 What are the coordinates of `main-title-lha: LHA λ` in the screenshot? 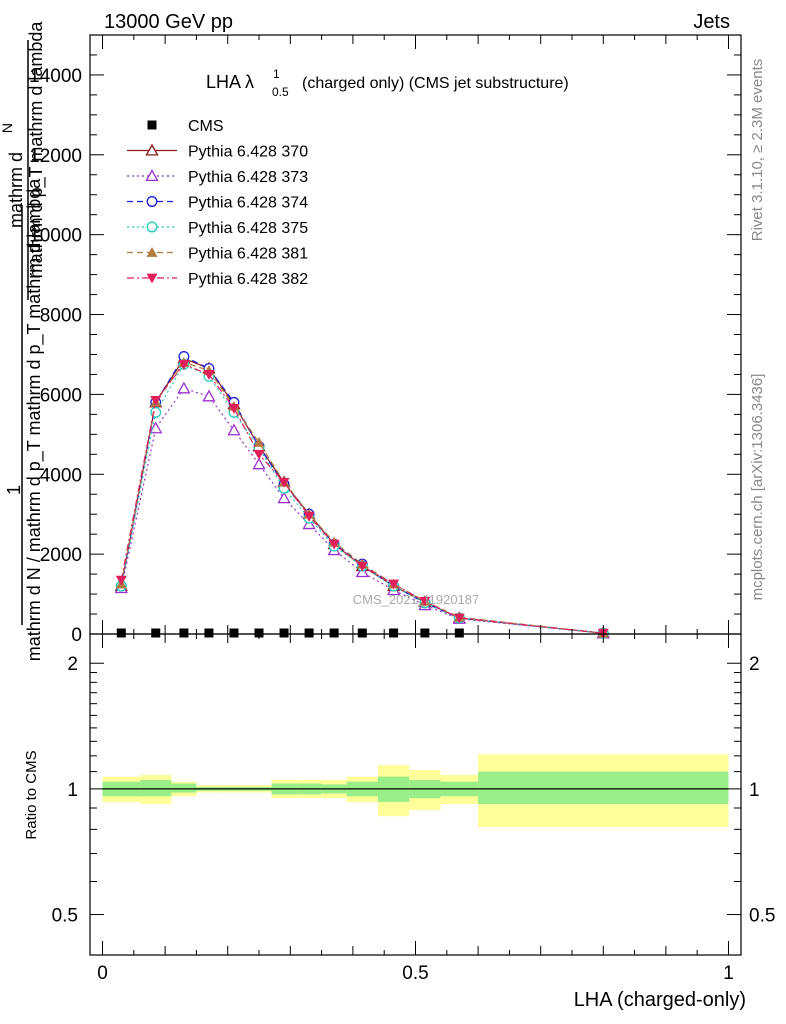 It's located at (230, 82).